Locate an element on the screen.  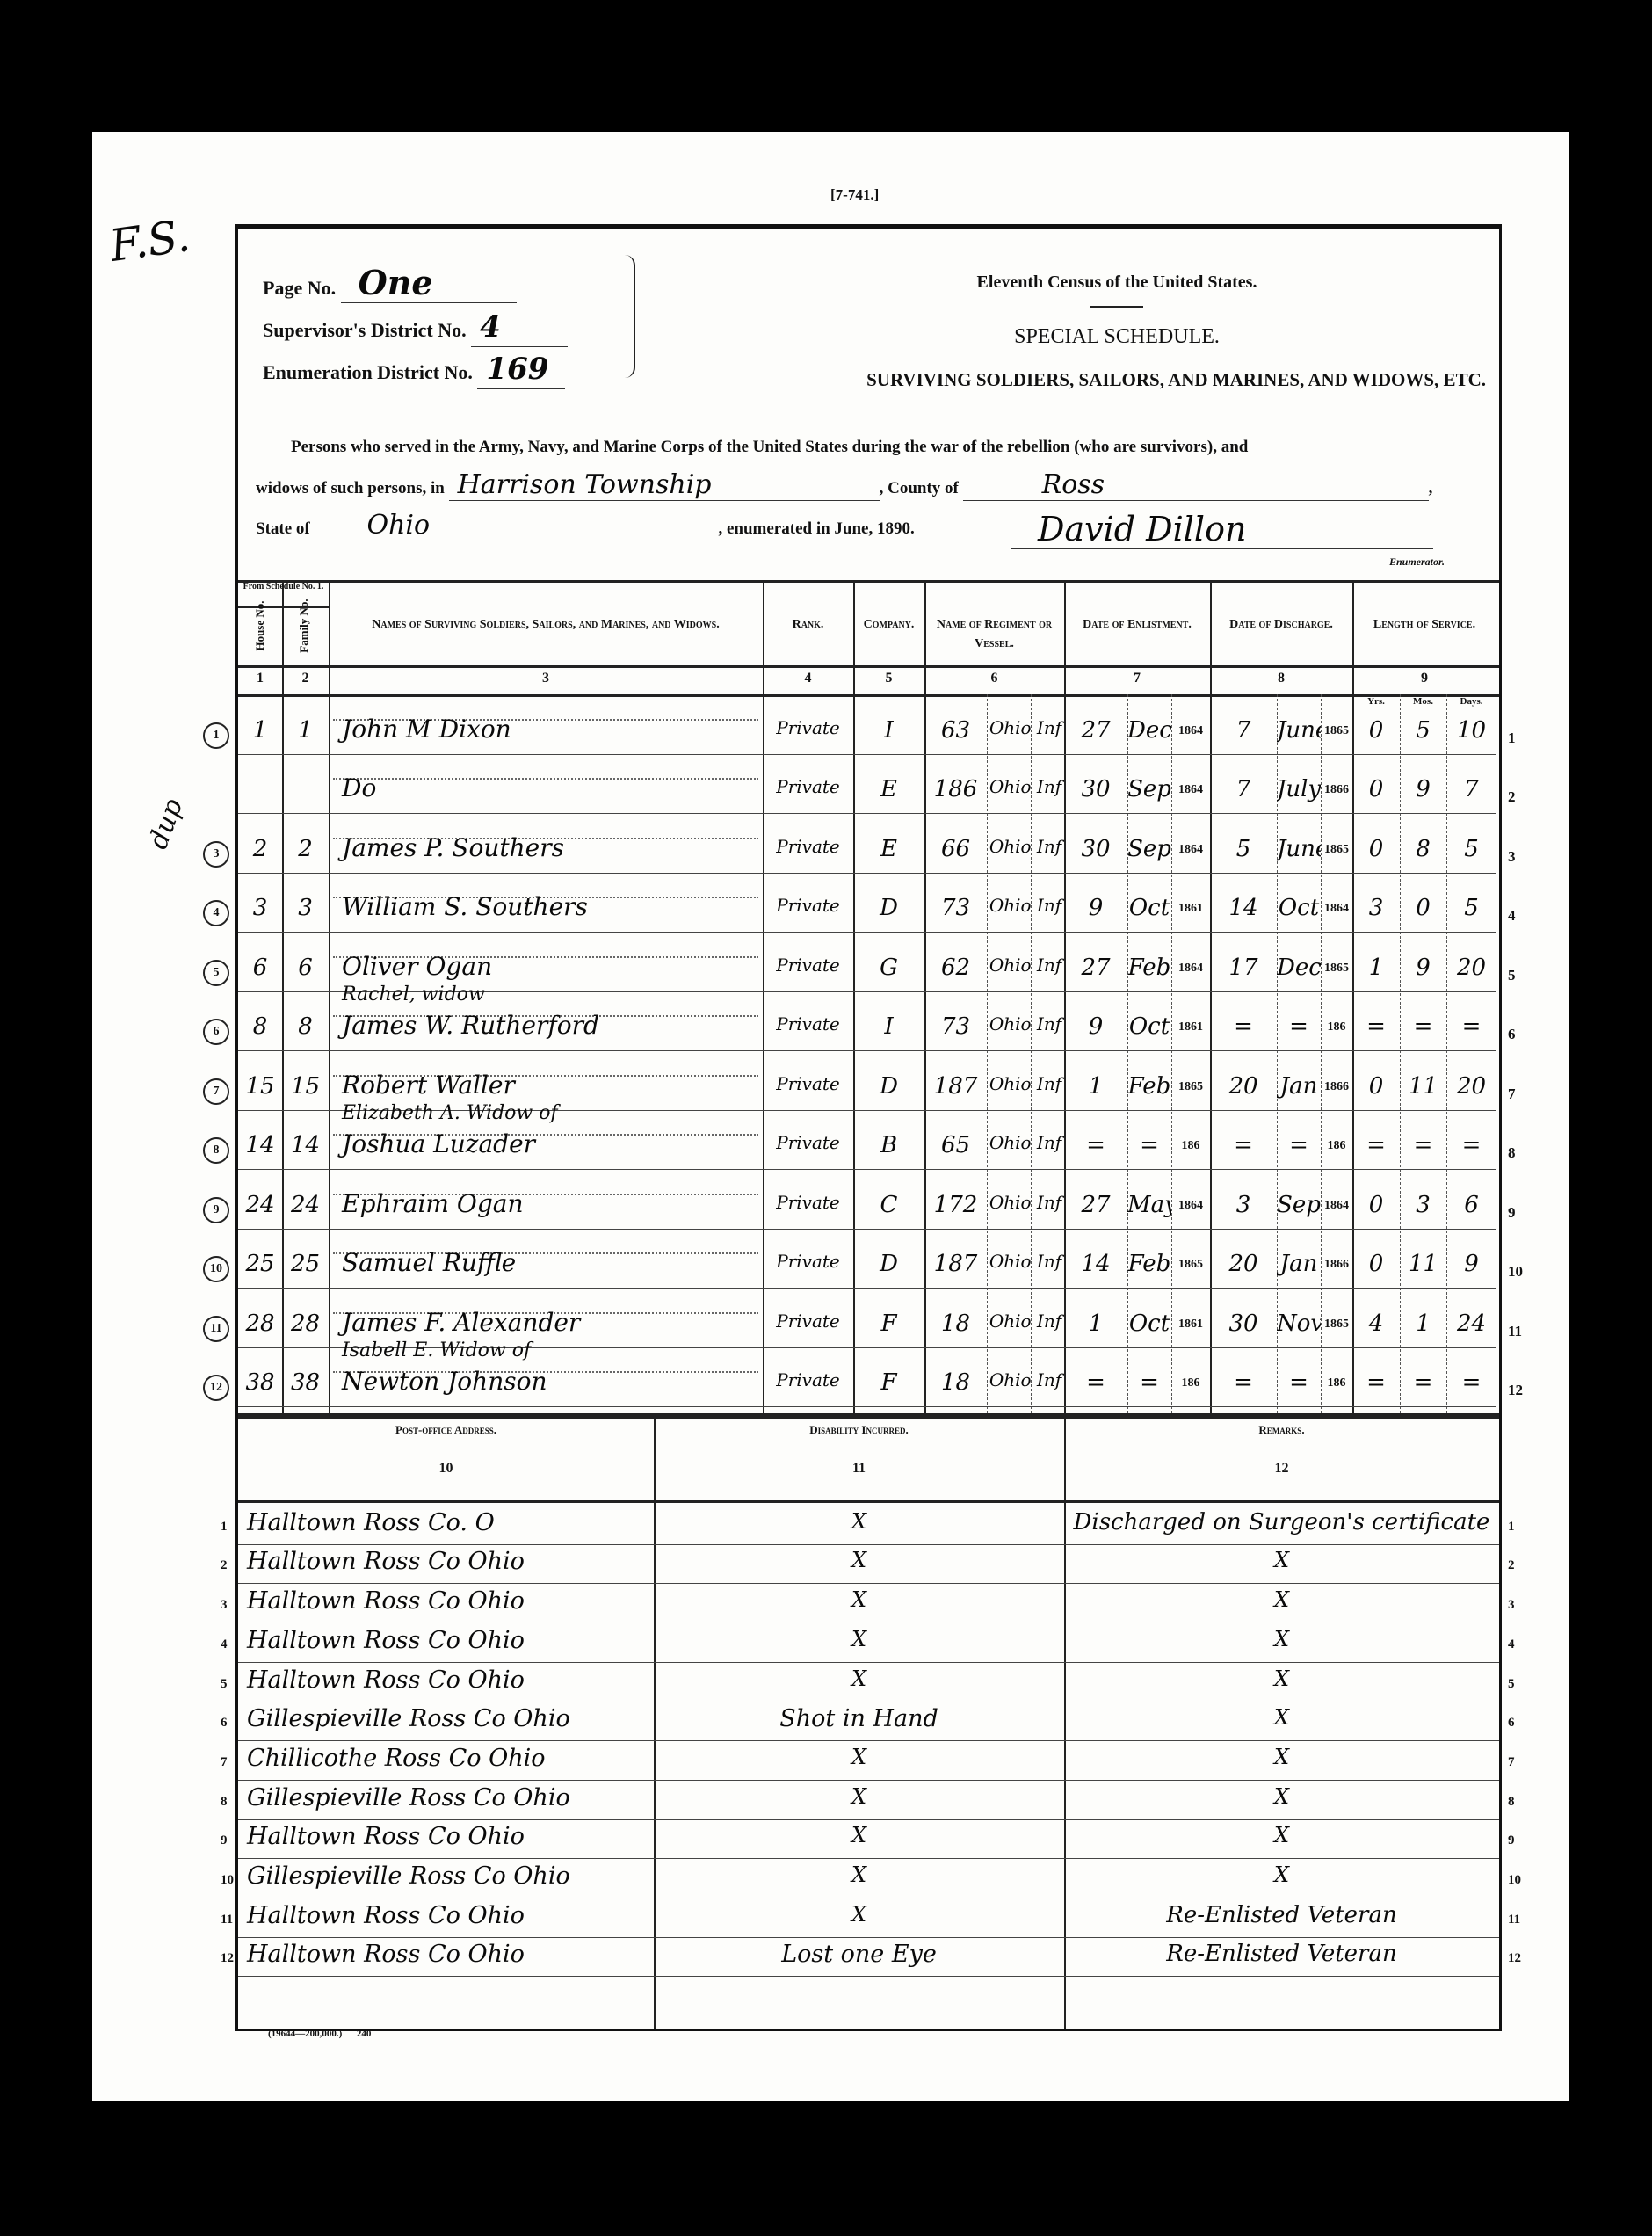
cell-reg-no: 172 is located at coordinates (956, 1204).